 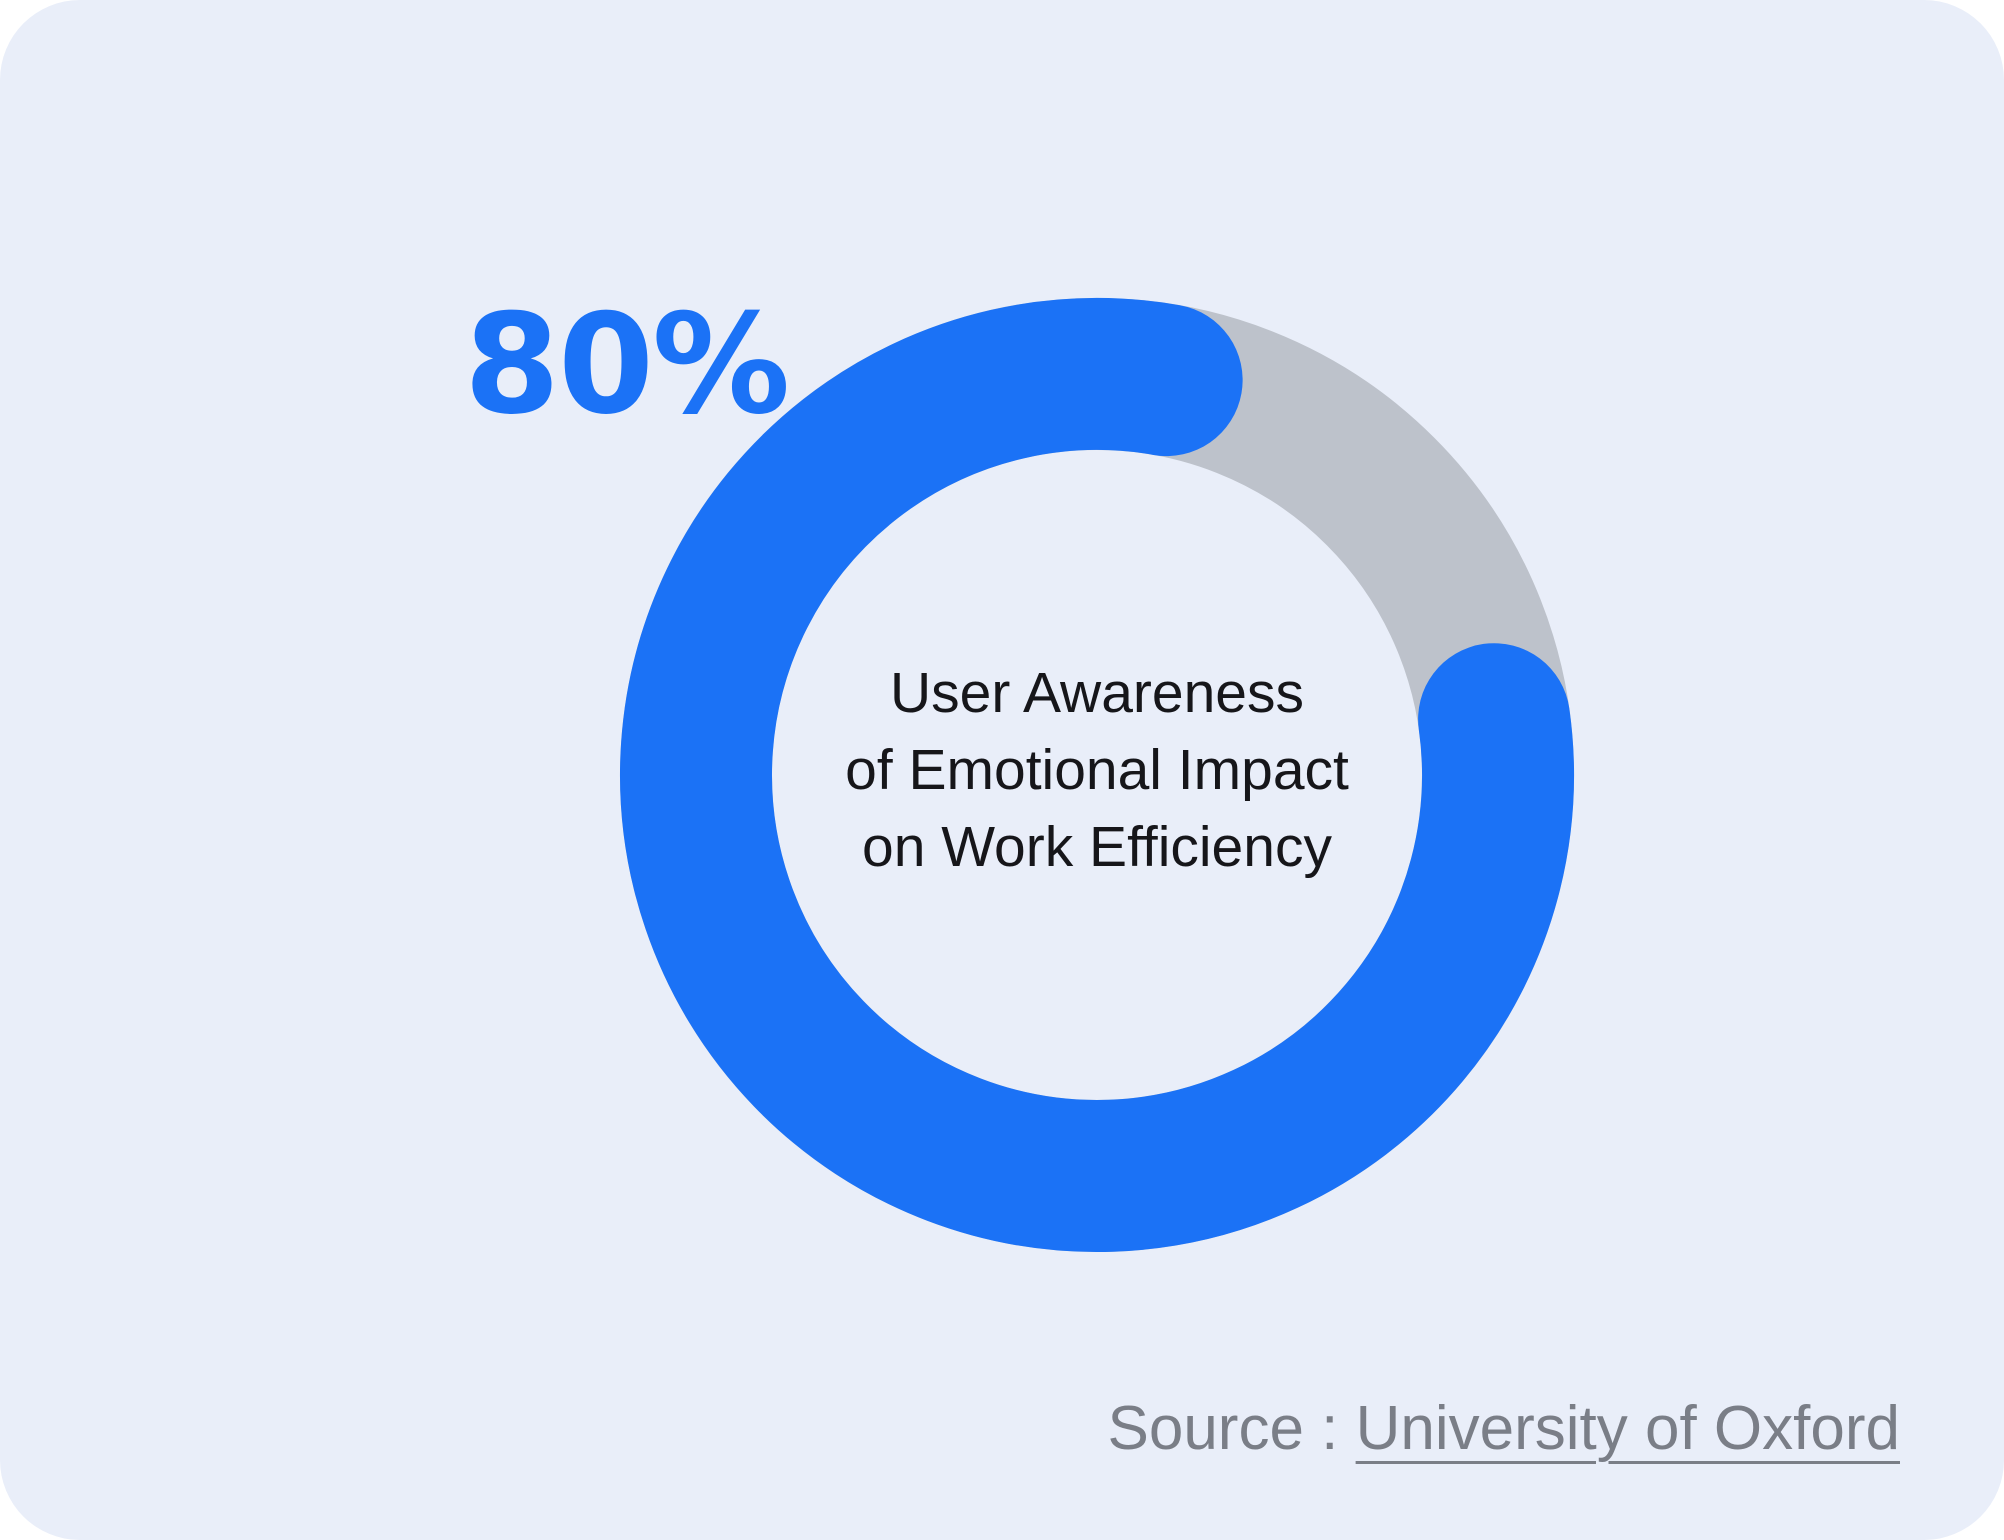 What do you see at coordinates (1231, 1428) in the screenshot?
I see `source-prefix: Source :` at bounding box center [1231, 1428].